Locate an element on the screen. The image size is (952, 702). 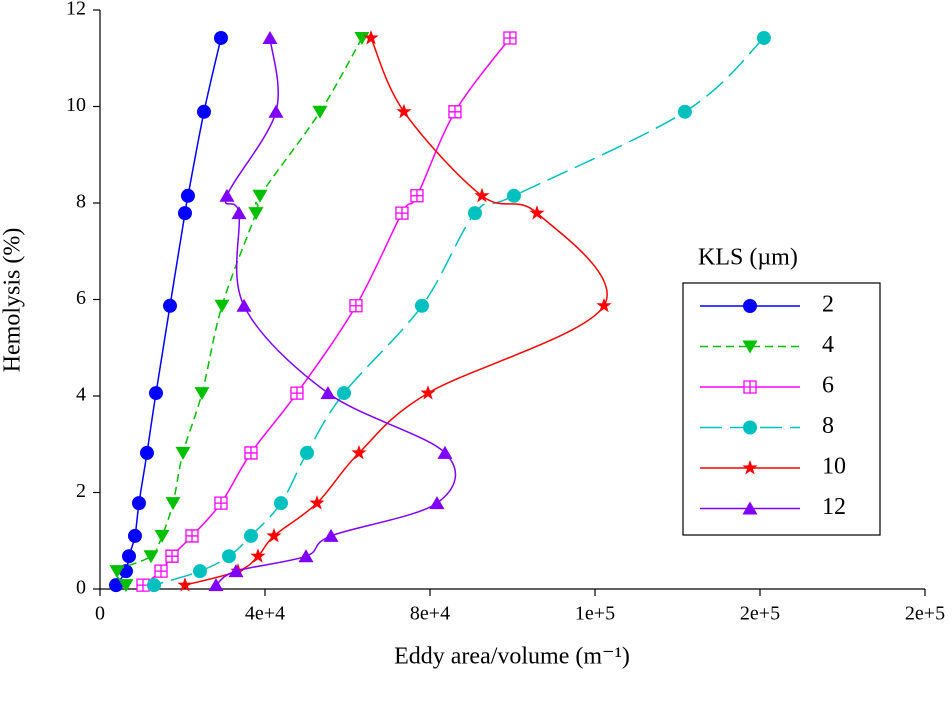
legend-label: 8 is located at coordinates (828, 426).